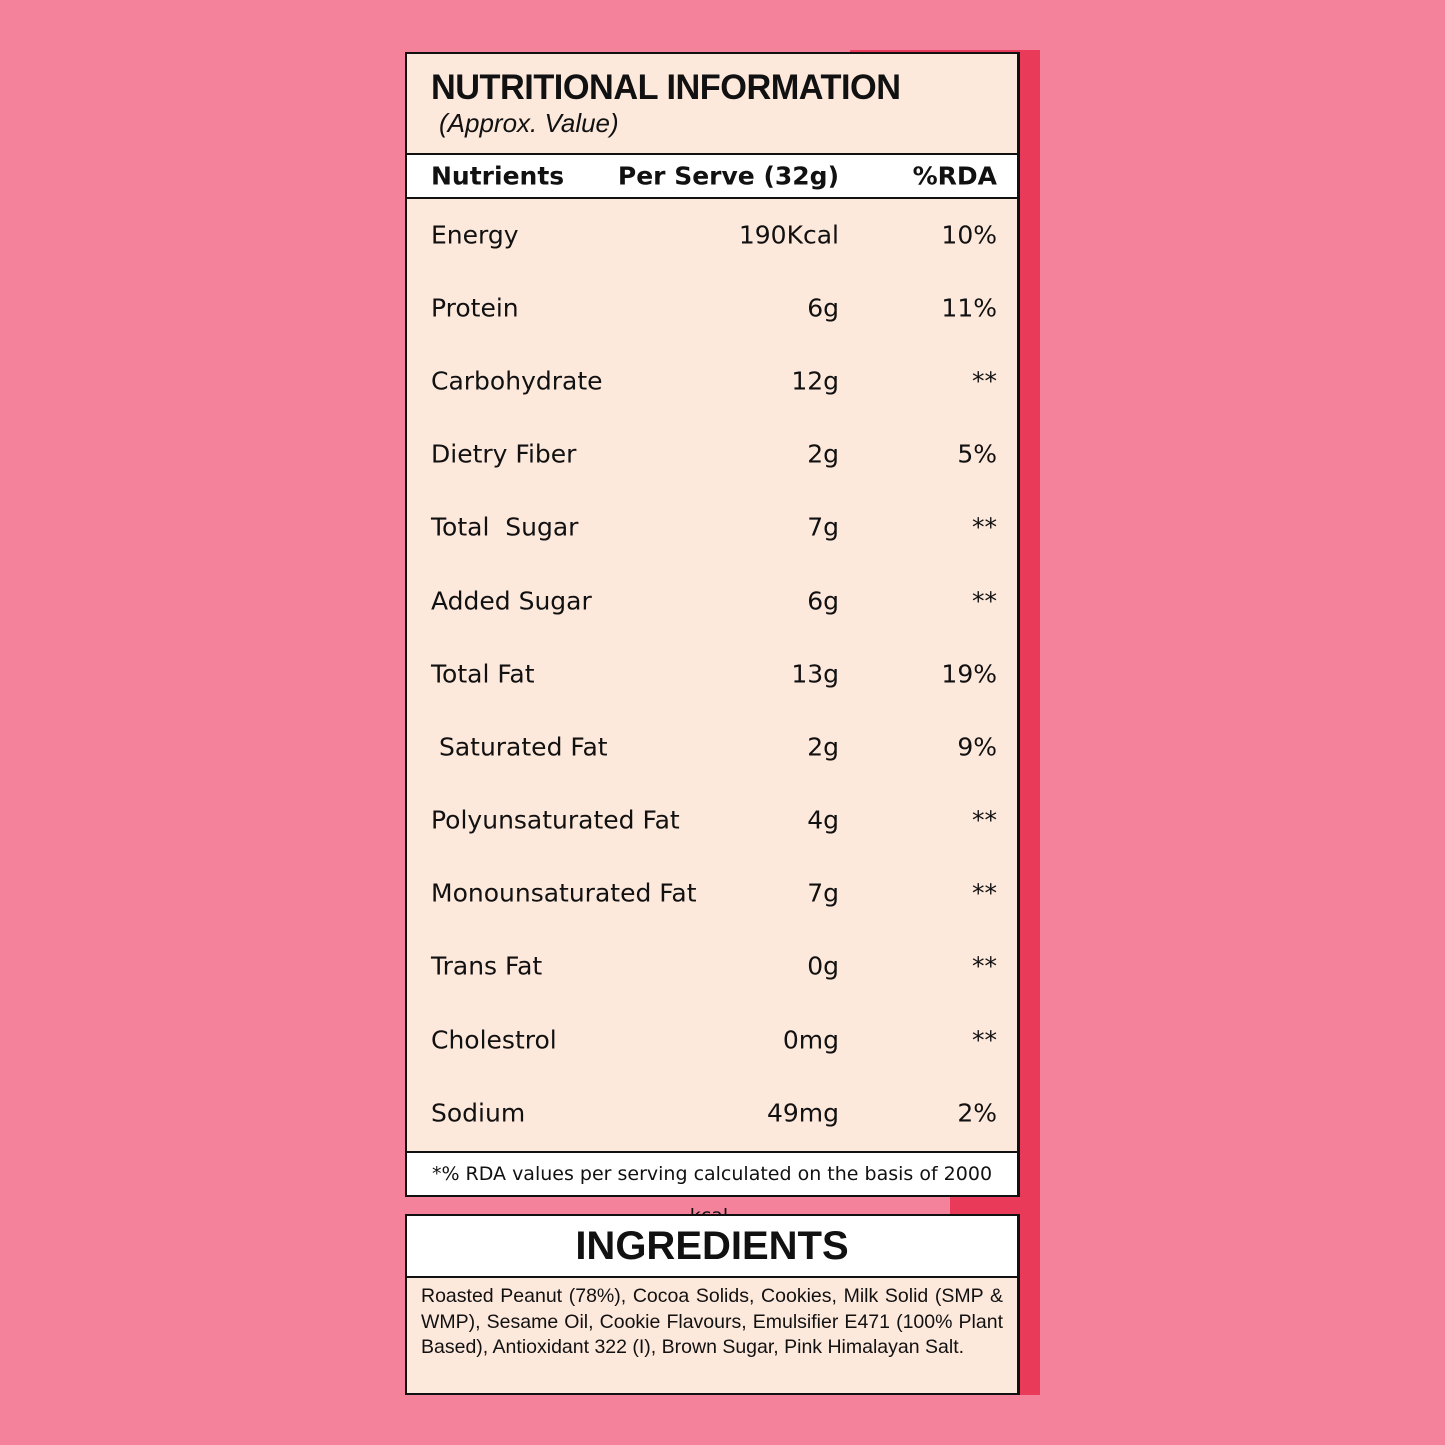 This screenshot has height=1445, width=1445. What do you see at coordinates (494, 1040) in the screenshot?
I see `nutrient-name: Cholestrol` at bounding box center [494, 1040].